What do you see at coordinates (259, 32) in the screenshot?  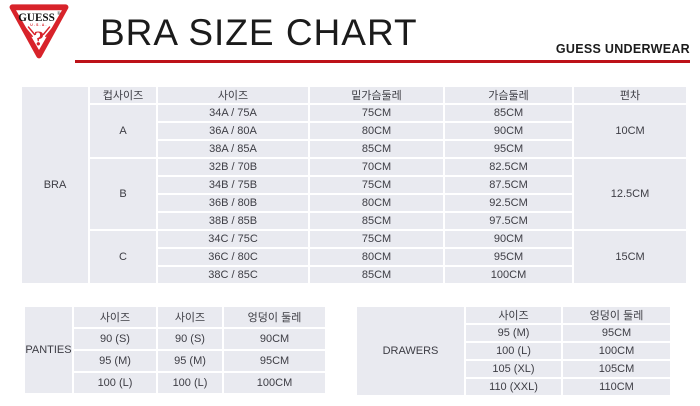 I see `page-title: BRA SIZE CHART` at bounding box center [259, 32].